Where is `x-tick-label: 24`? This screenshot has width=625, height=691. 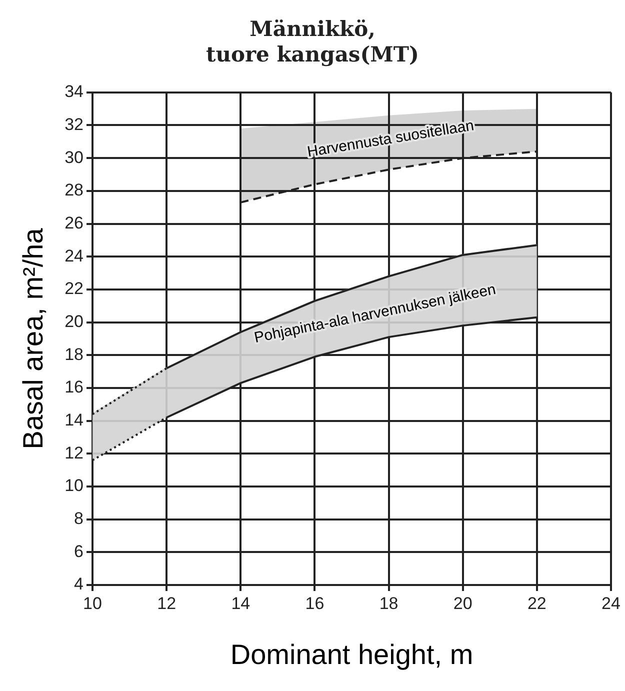 x-tick-label: 24 is located at coordinates (611, 603).